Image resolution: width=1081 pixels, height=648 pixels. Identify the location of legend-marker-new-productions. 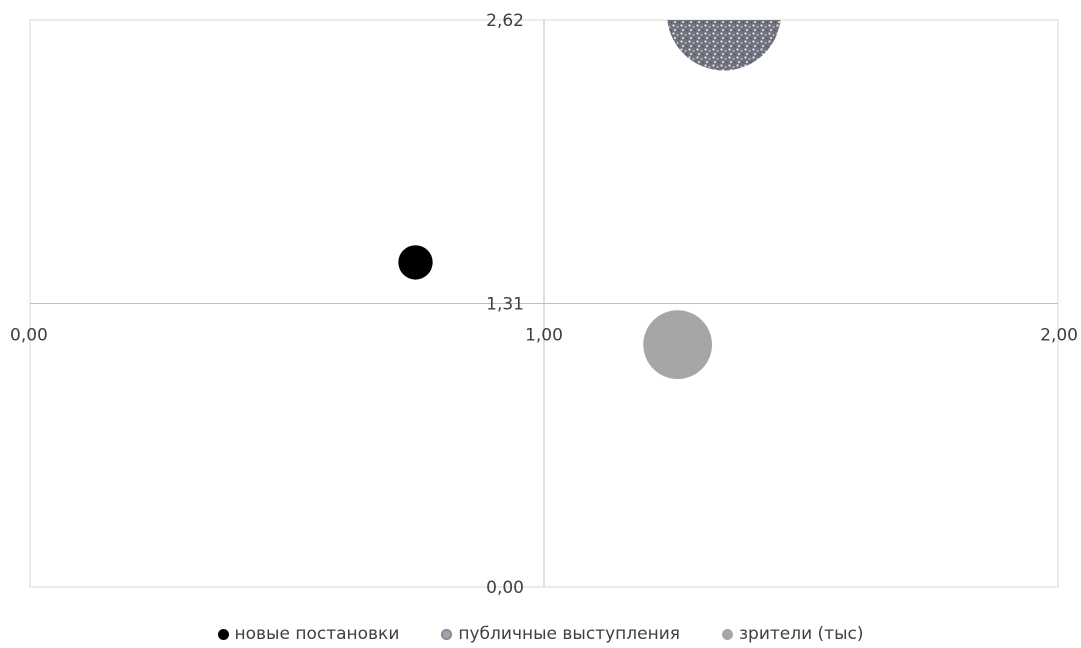
(223, 634).